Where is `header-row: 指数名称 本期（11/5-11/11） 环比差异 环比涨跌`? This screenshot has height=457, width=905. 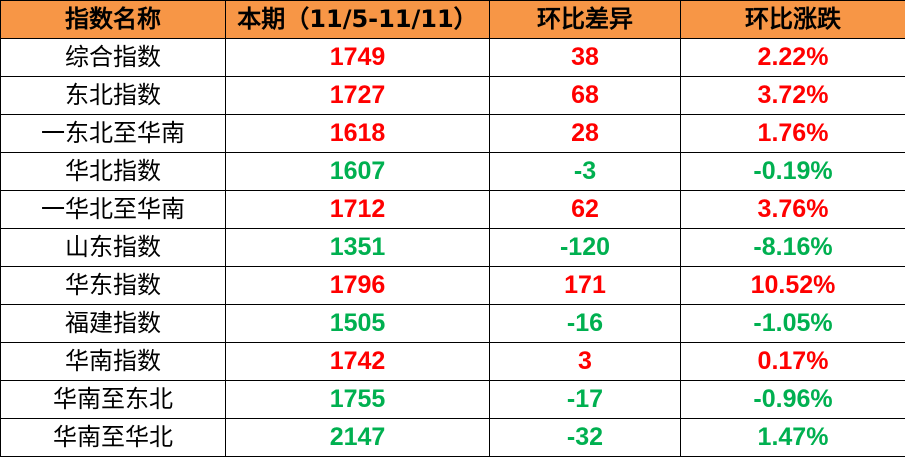 header-row: 指数名称 本期（11/5-11/11） 环比差异 环比涨跌 is located at coordinates (452, 19).